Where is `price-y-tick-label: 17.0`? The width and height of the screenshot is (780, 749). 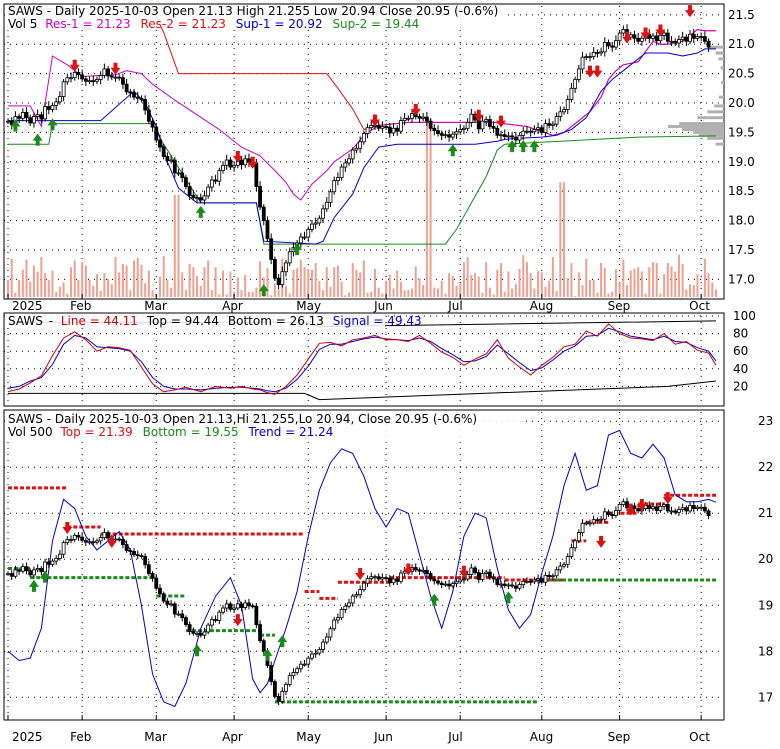
price-y-tick-label: 17.0 is located at coordinates (741, 279).